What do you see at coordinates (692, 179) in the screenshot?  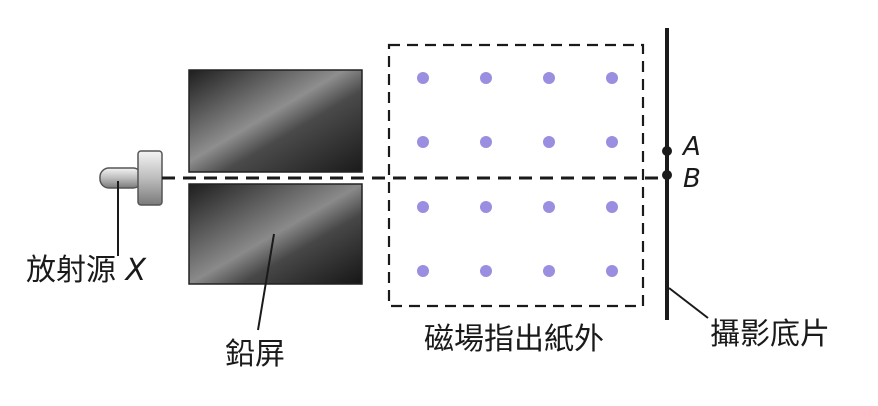 I see `point-b-label: B` at bounding box center [692, 179].